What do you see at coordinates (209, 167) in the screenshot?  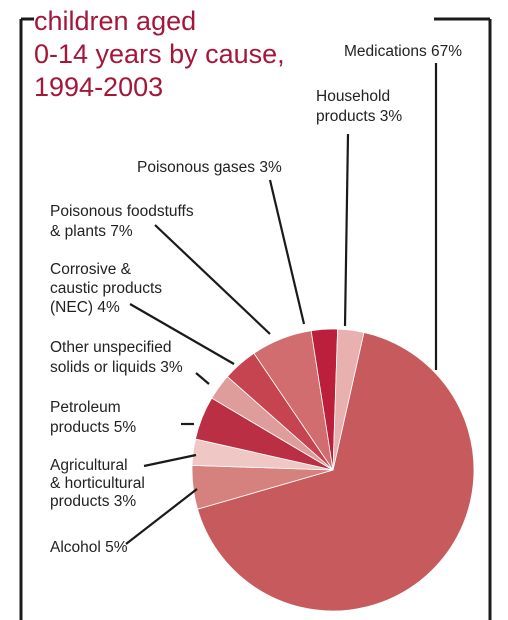 I see `slice-label: Poisonous gases 3%` at bounding box center [209, 167].